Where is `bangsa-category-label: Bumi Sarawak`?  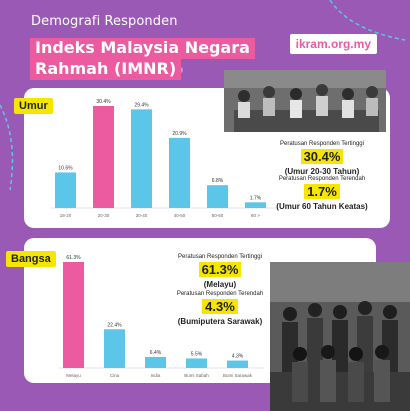 bangsa-category-label: Bumi Sarawak is located at coordinates (238, 375).